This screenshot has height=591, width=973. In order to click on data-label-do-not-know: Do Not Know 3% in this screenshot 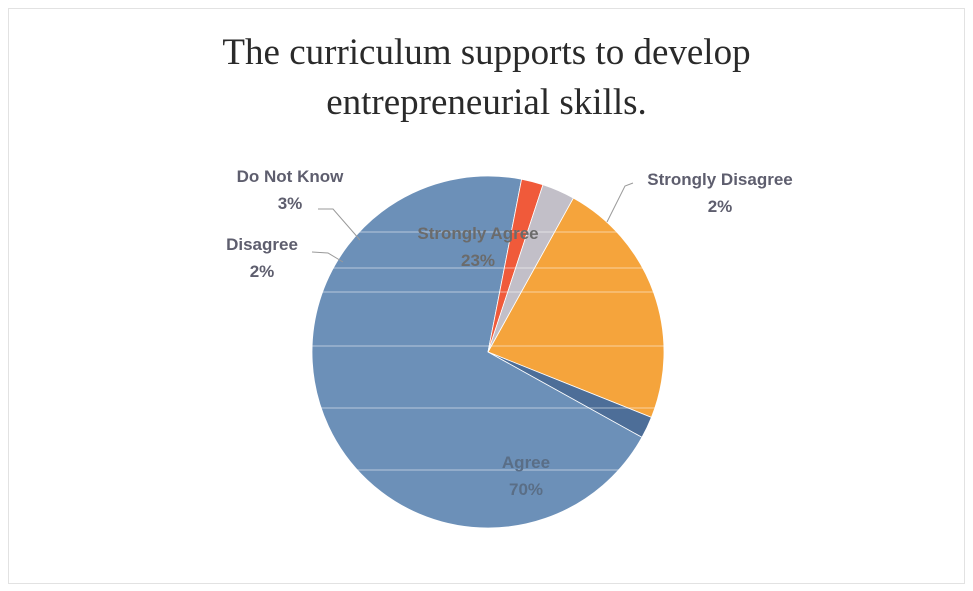, I will do `click(290, 190)`.